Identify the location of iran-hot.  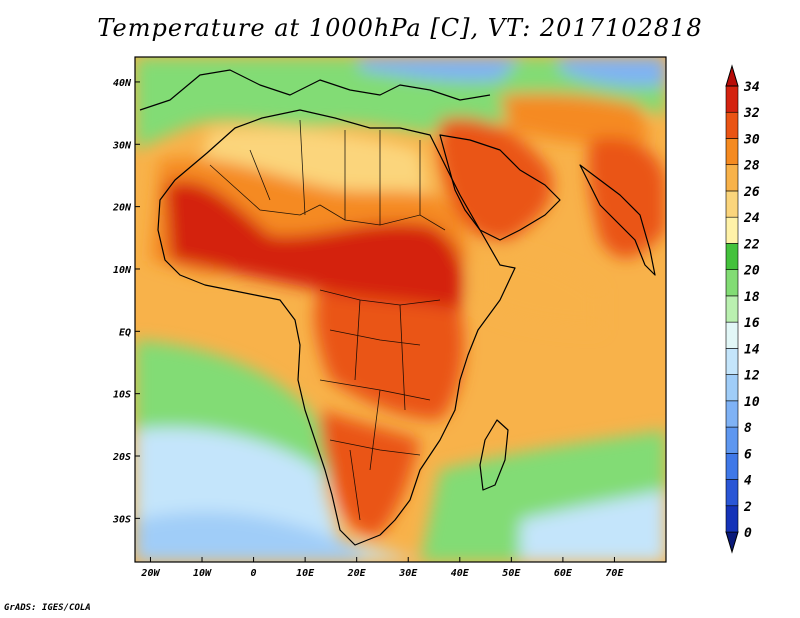
(575, 119).